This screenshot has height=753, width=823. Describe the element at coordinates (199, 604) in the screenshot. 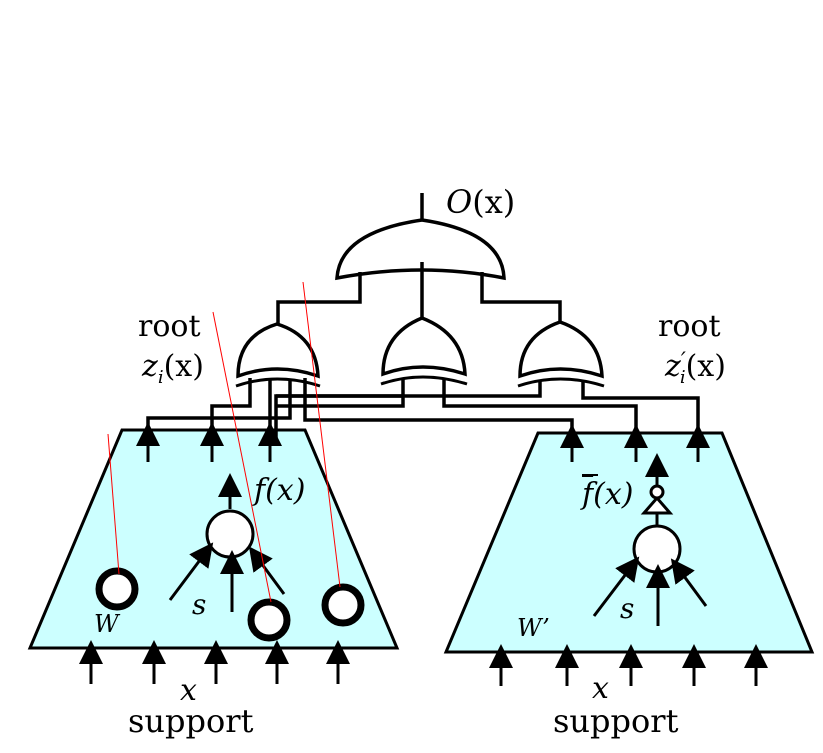

I see `left-s-label: s` at that location.